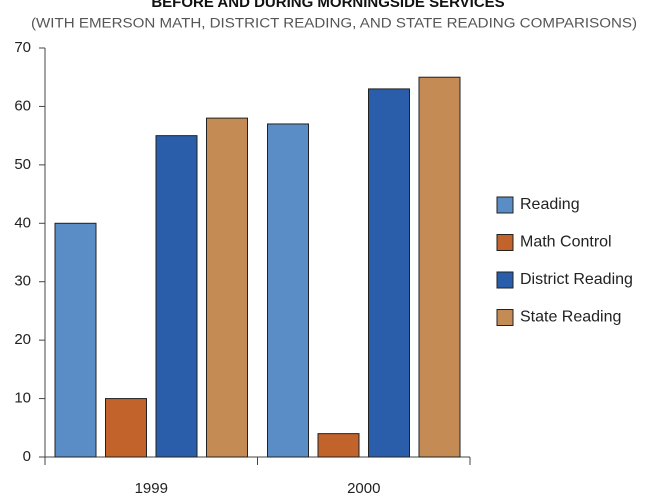 This screenshot has width=656, height=497. Describe the element at coordinates (151, 488) in the screenshot. I see `x-tick-label: 1999` at that location.